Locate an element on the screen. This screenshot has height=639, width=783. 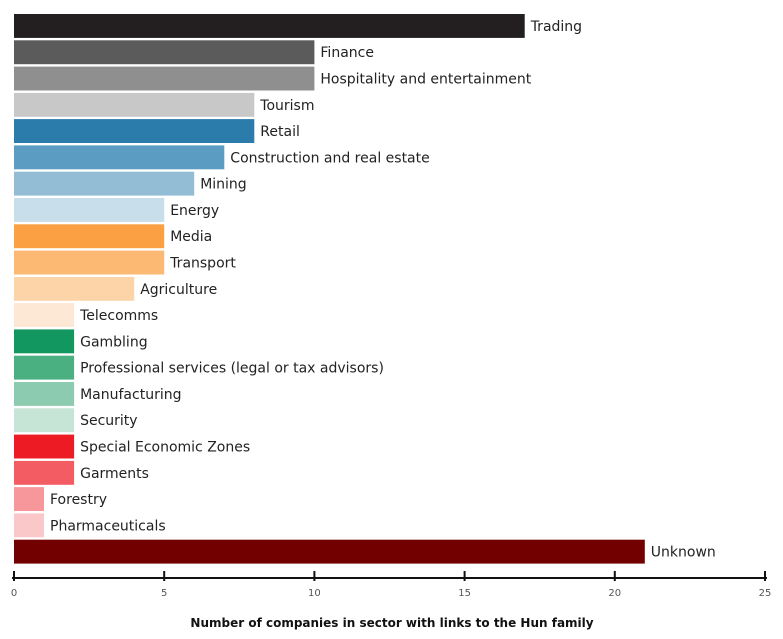
category-label: Hospitality and entertainment is located at coordinates (425, 80).